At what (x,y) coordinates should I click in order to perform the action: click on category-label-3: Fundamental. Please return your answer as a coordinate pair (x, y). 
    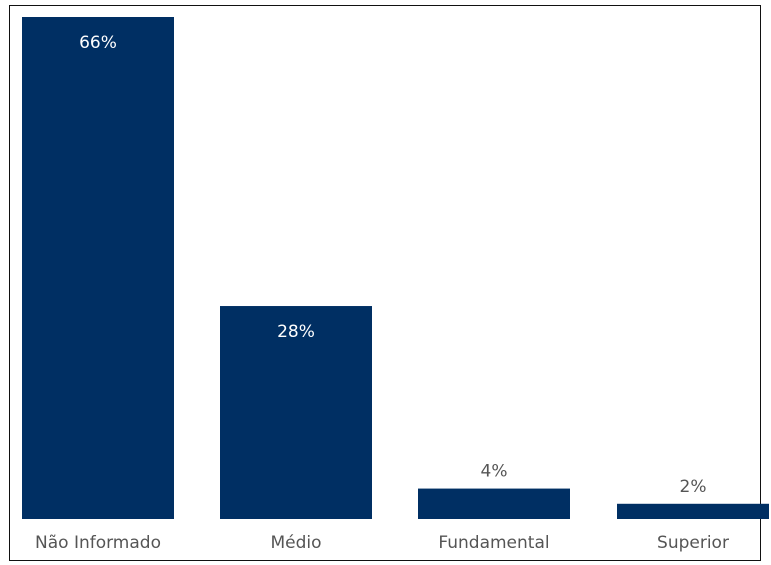
    Looking at the image, I should click on (493, 543).